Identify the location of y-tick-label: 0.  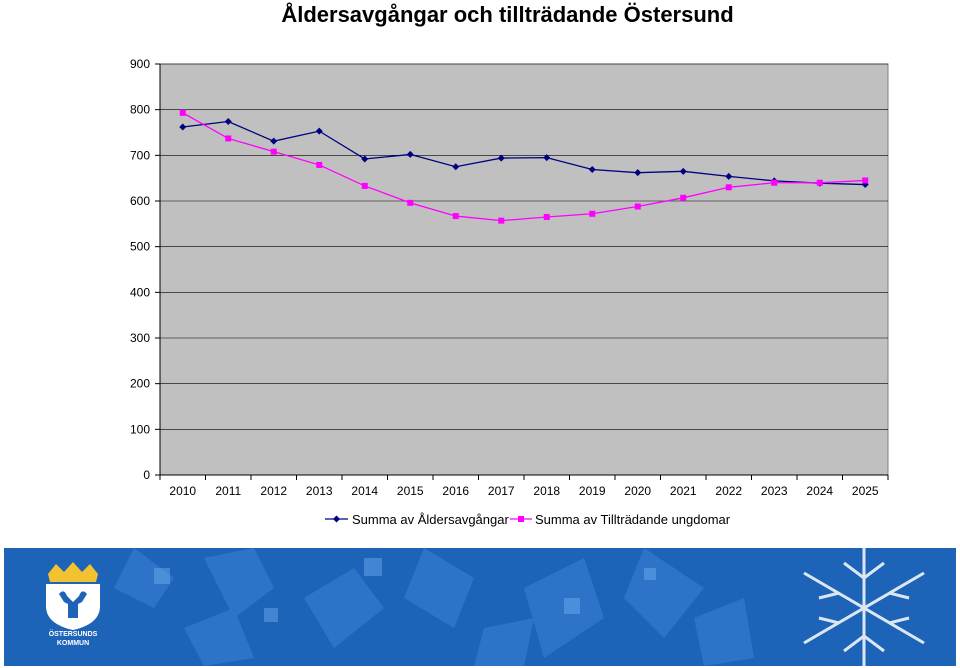
(146, 475).